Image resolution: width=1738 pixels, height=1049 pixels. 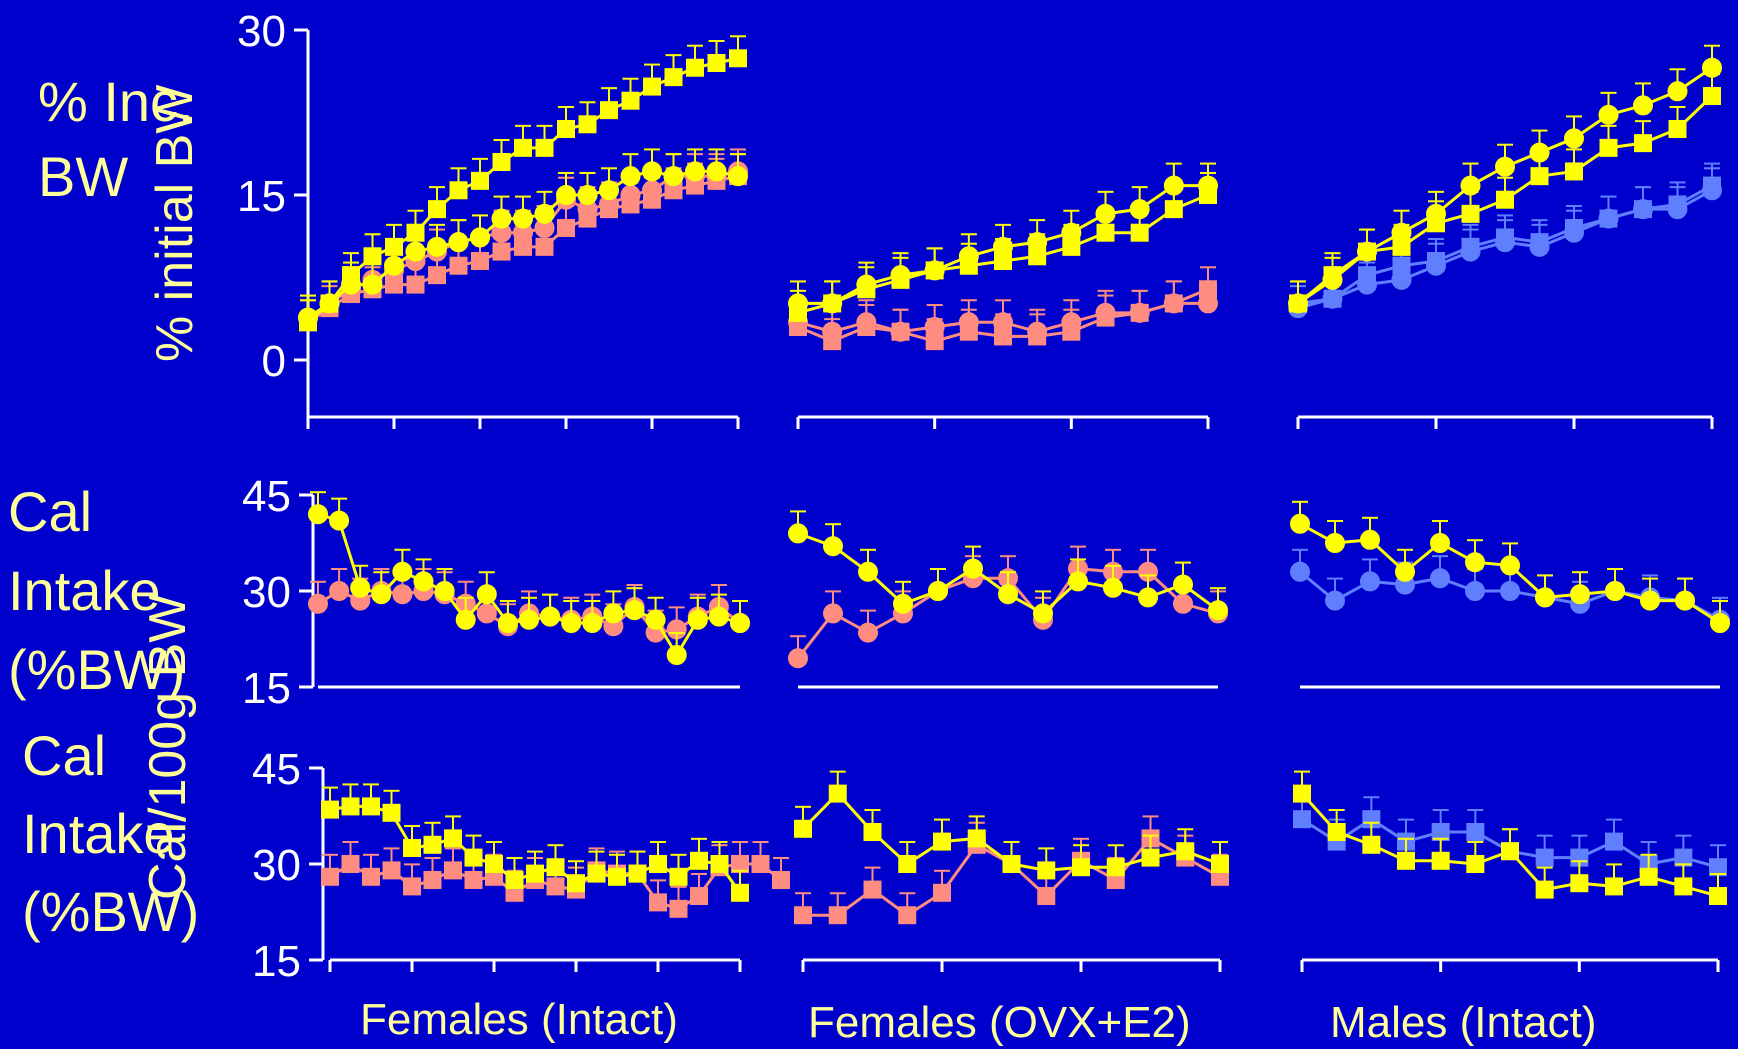 I want to click on row2-title-line1: Cal, so click(x=50, y=511).